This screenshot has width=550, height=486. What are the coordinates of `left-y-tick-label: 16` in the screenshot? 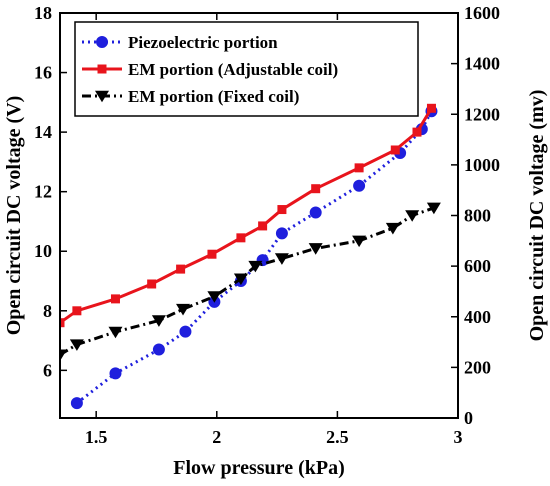 It's located at (43, 73).